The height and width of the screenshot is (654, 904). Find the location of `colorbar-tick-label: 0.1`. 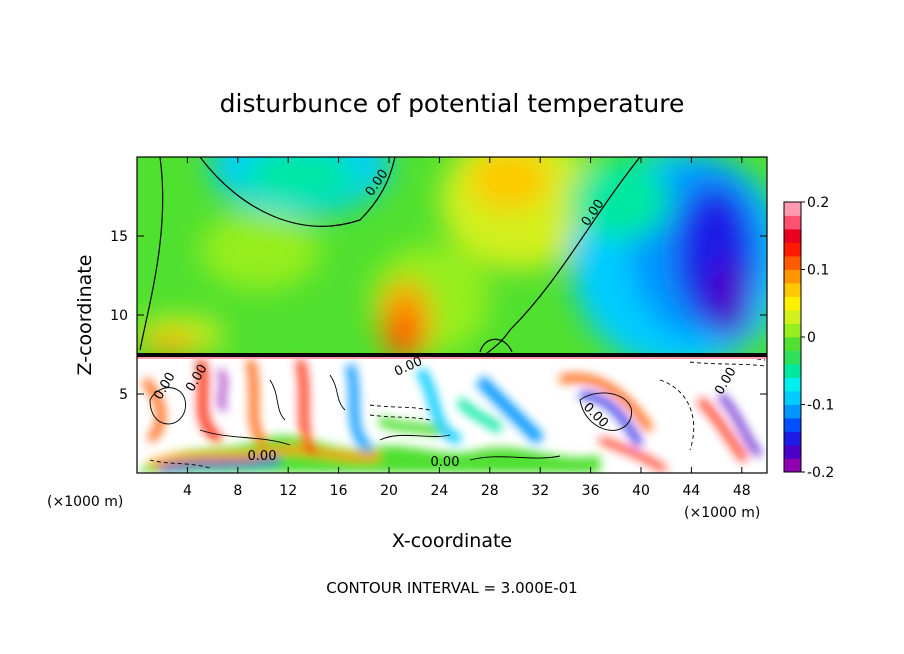

colorbar-tick-label: 0.1 is located at coordinates (818, 271).